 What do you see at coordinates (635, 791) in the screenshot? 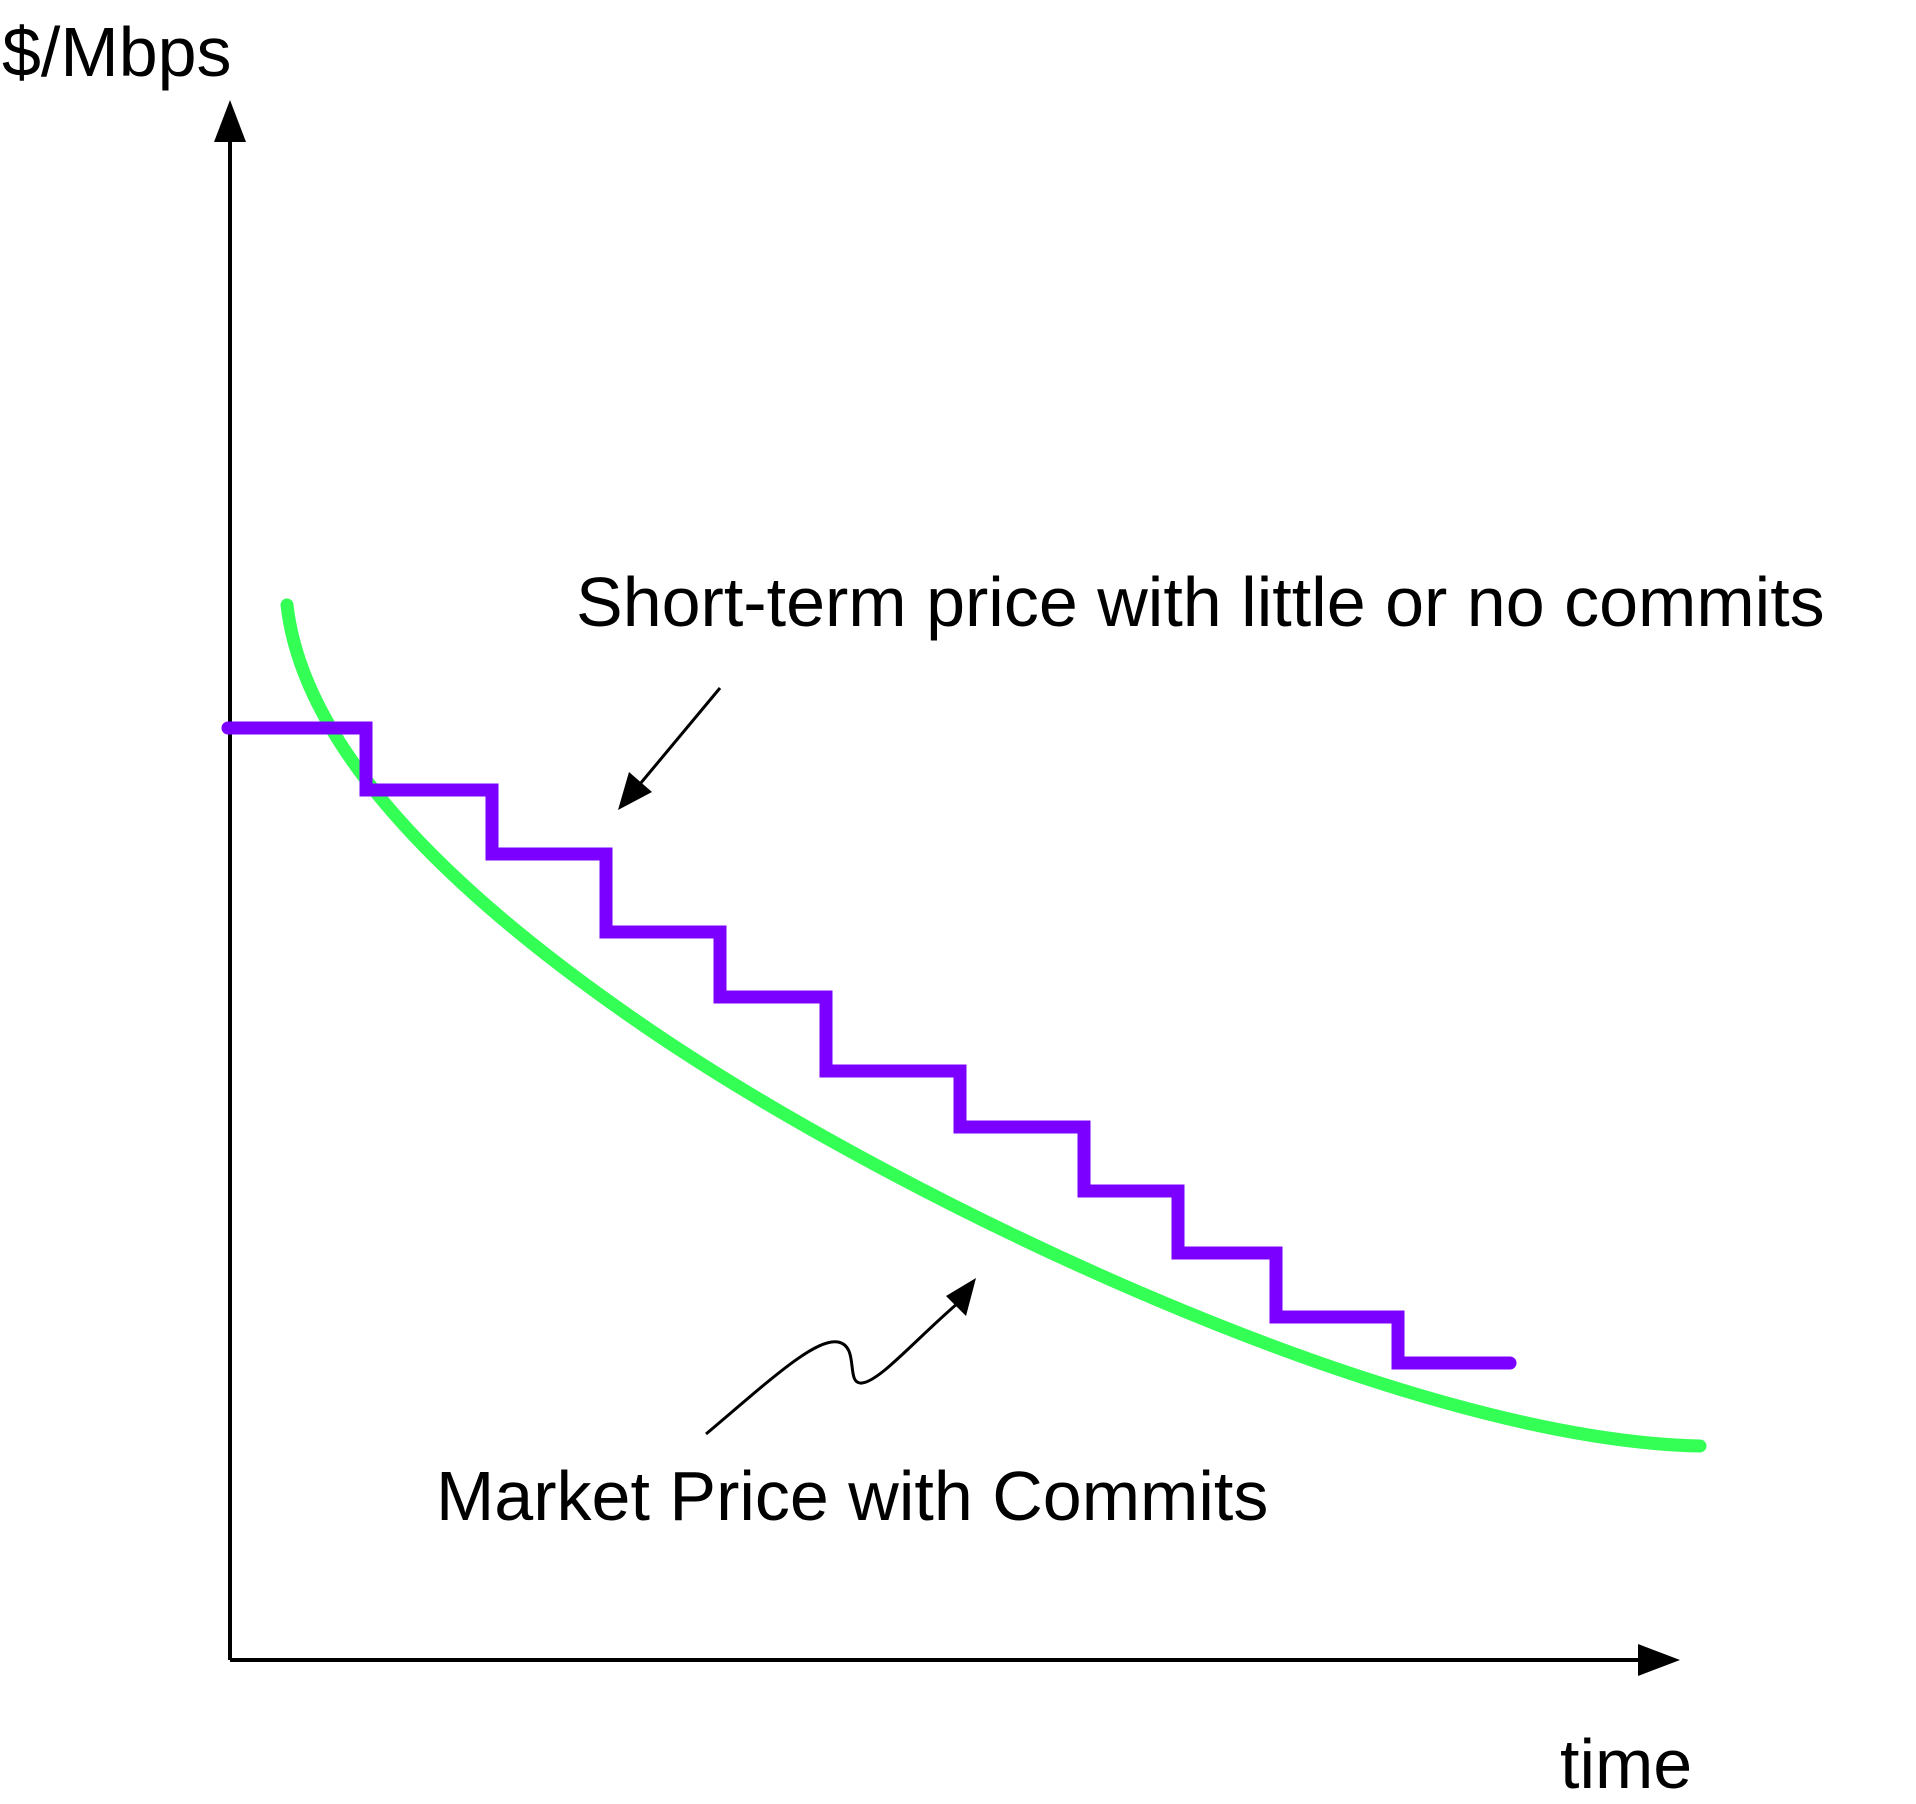
I see `short-term-price-pointer-head` at bounding box center [635, 791].